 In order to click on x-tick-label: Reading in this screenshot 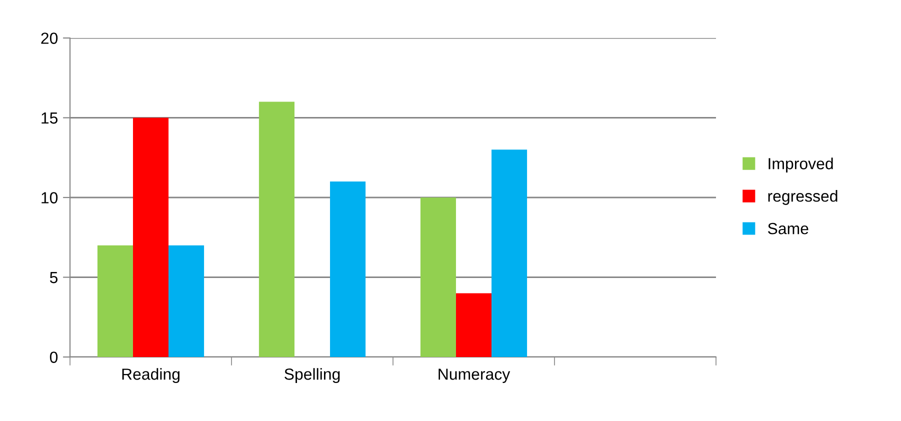, I will do `click(151, 375)`.